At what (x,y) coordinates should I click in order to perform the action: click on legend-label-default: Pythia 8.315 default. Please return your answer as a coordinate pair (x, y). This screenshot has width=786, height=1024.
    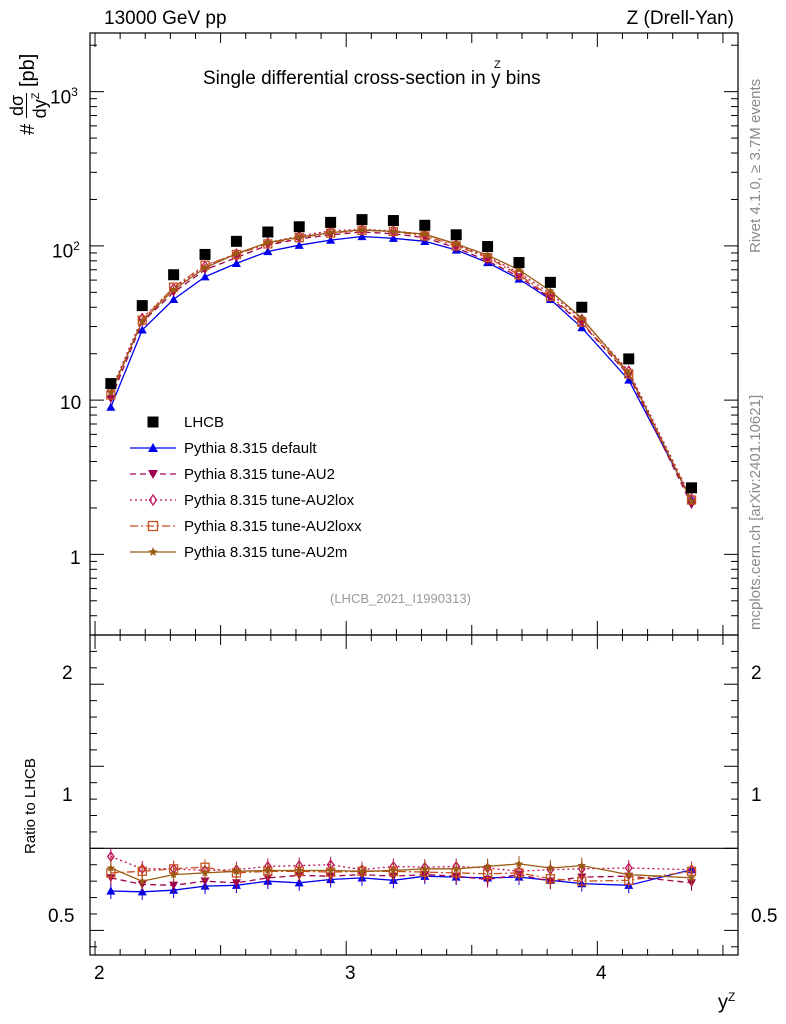
    Looking at the image, I should click on (250, 448).